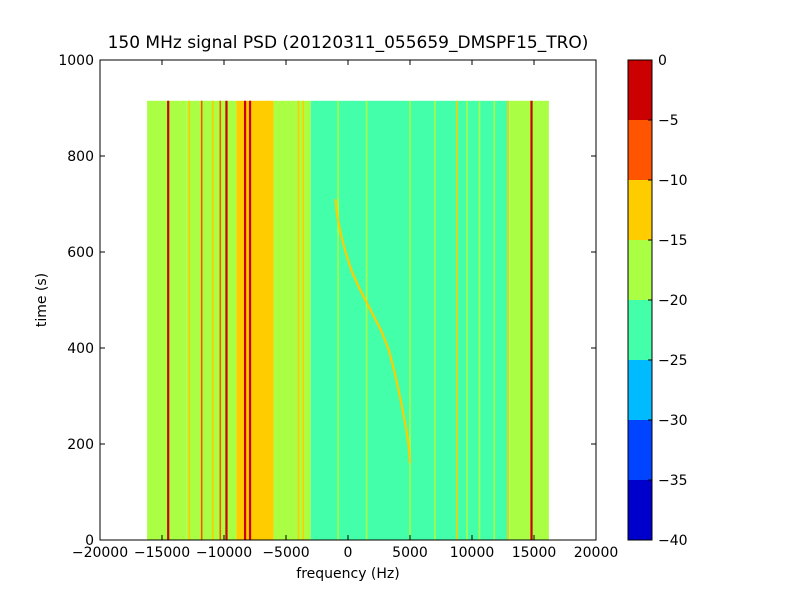  What do you see at coordinates (80, 253) in the screenshot?
I see `y-tick-label: 600` at bounding box center [80, 253].